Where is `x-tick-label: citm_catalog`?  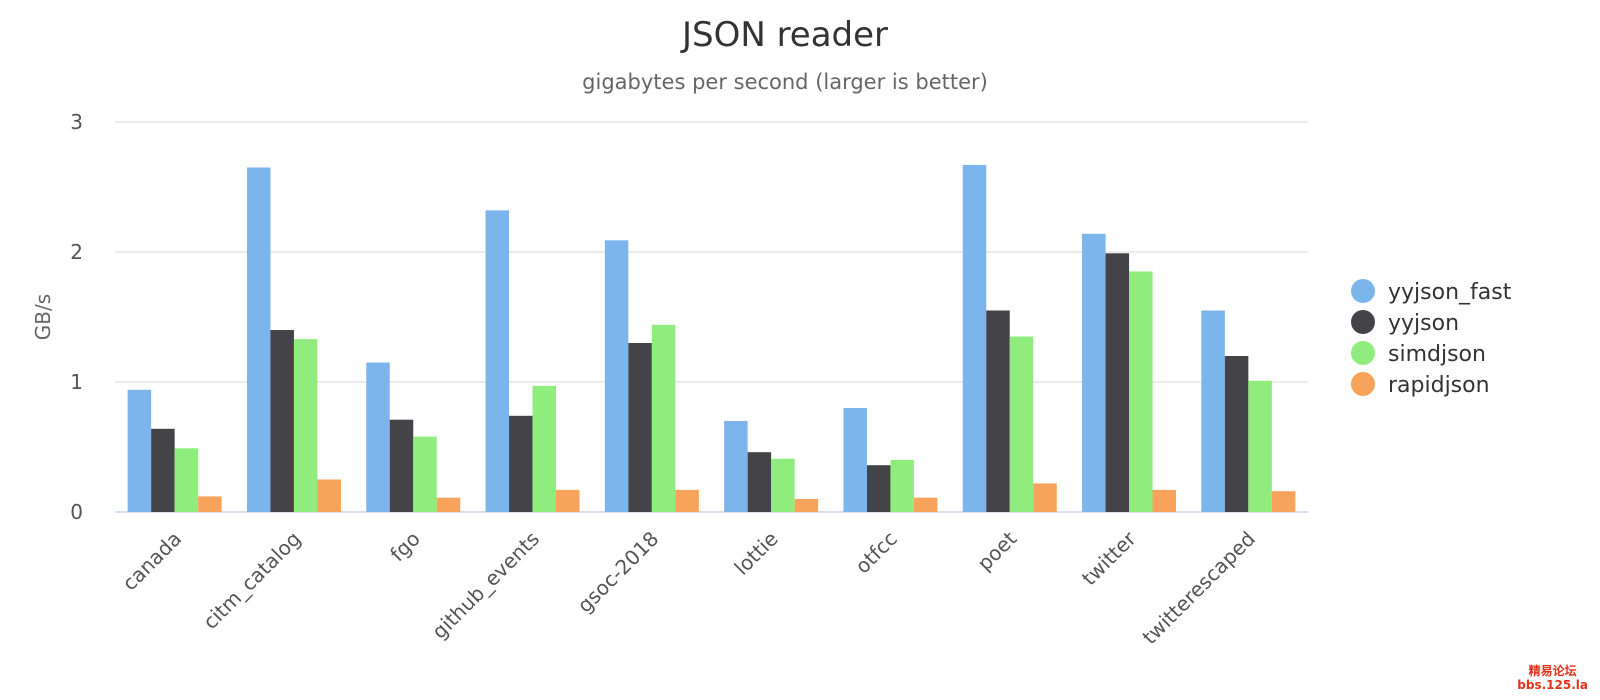
x-tick-label: citm_catalog is located at coordinates (251, 580).